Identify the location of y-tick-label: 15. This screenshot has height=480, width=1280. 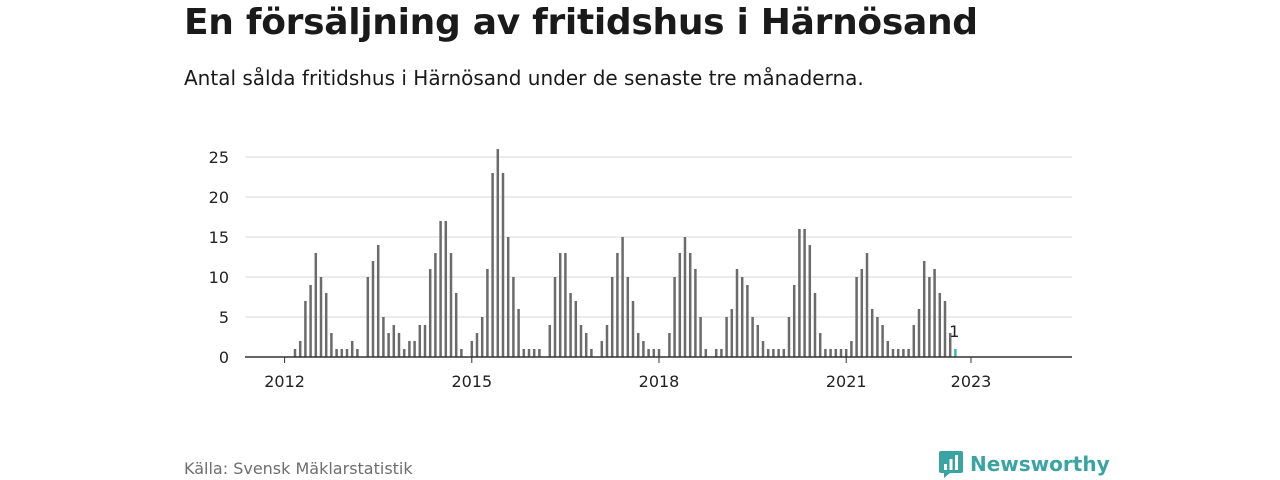
(219, 237).